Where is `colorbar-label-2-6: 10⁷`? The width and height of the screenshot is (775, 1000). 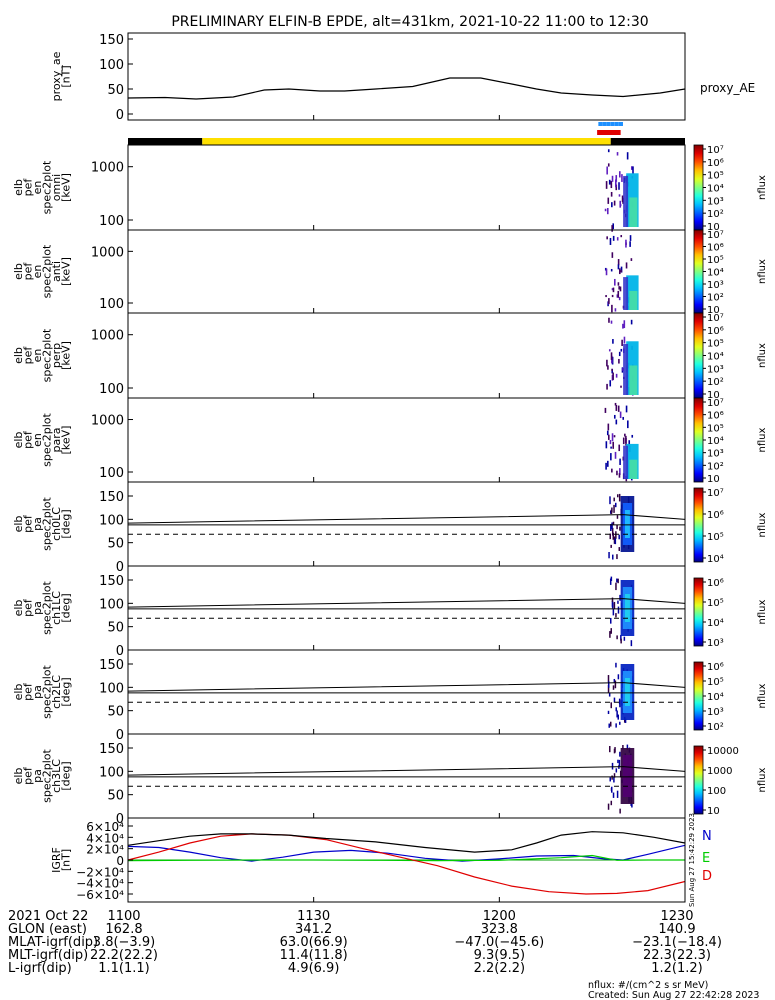 colorbar-label-2-6: 10⁷ is located at coordinates (715, 150).